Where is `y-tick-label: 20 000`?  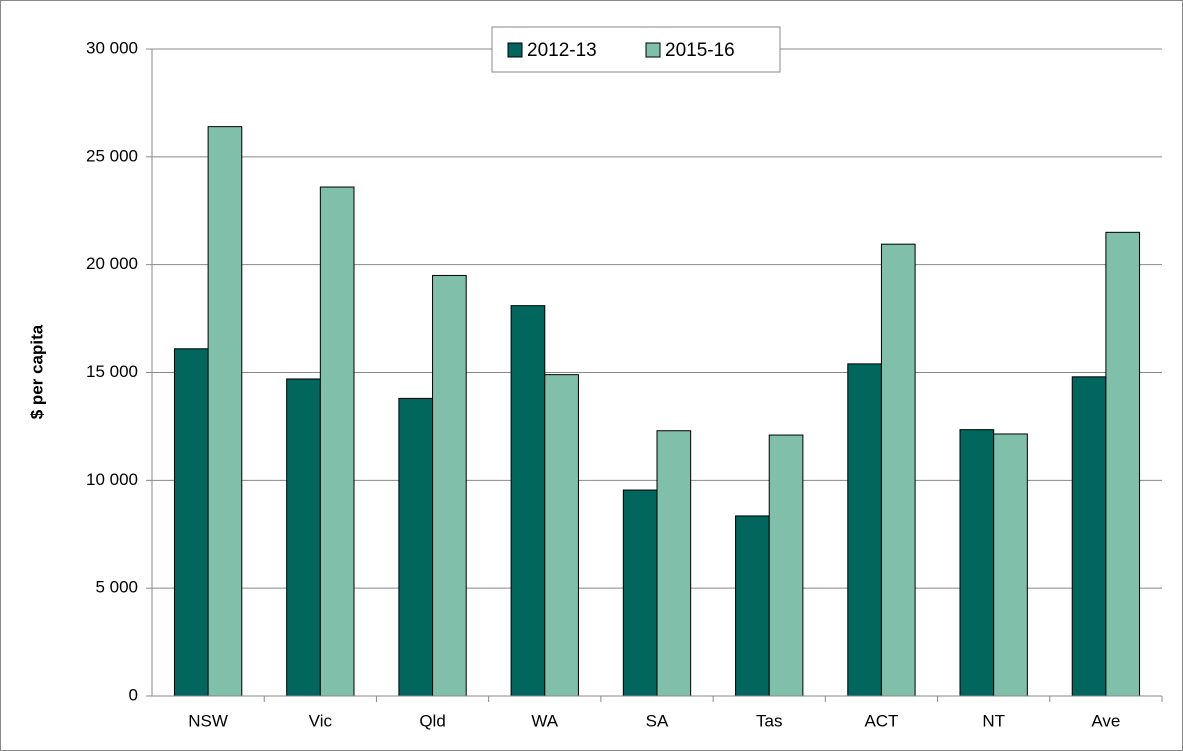 y-tick-label: 20 000 is located at coordinates (112, 263).